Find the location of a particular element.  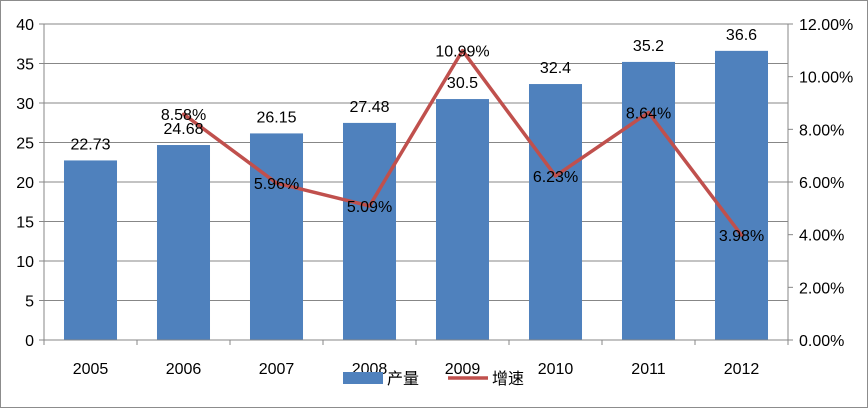

y-left-tick-label: 35 is located at coordinates (25, 65).